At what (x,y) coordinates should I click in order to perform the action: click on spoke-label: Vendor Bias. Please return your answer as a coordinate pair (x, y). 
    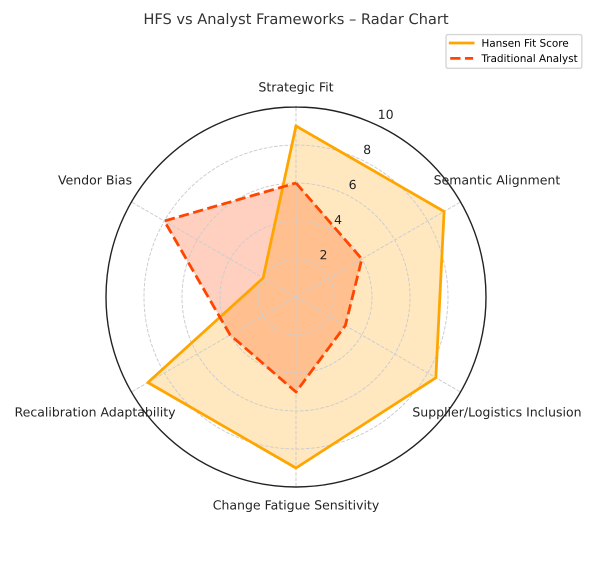
    Looking at the image, I should click on (95, 179).